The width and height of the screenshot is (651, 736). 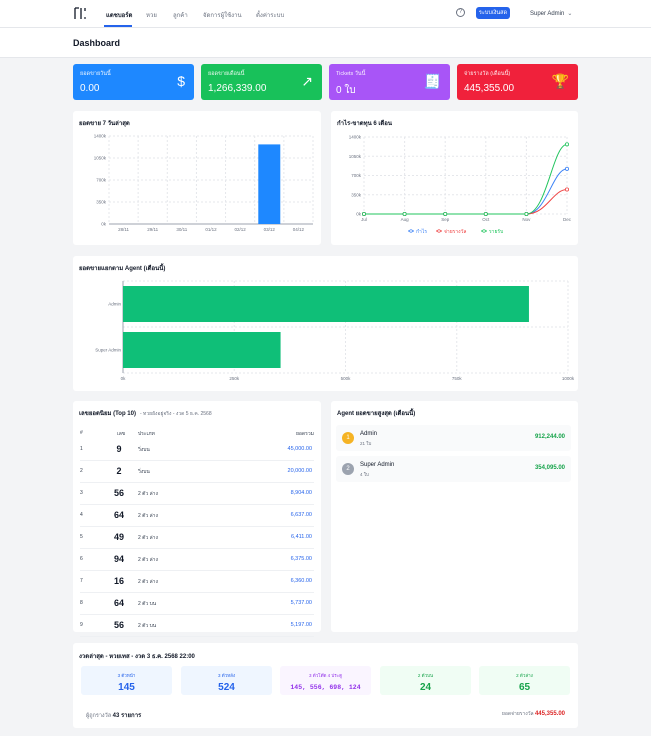 What do you see at coordinates (270, 16) in the screenshot?
I see `nav-settings: ตั้งค่าระบบ` at bounding box center [270, 16].